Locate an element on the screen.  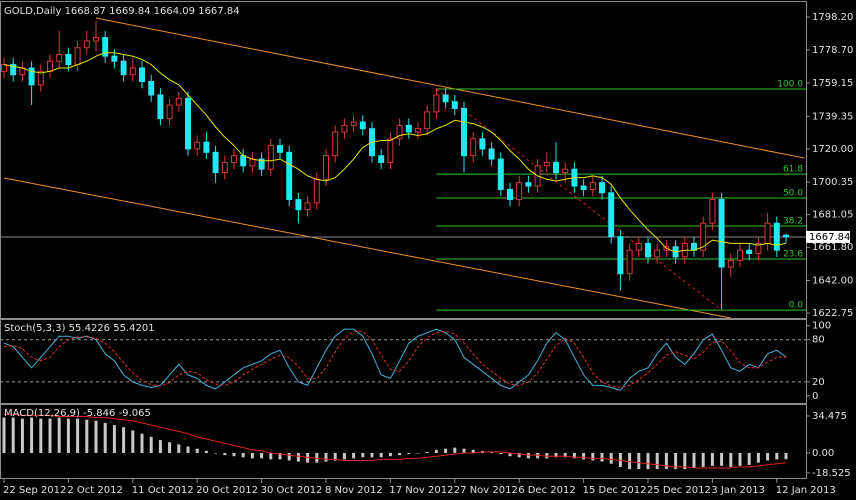
y-tick-label: 1661.80 is located at coordinates (832, 247).